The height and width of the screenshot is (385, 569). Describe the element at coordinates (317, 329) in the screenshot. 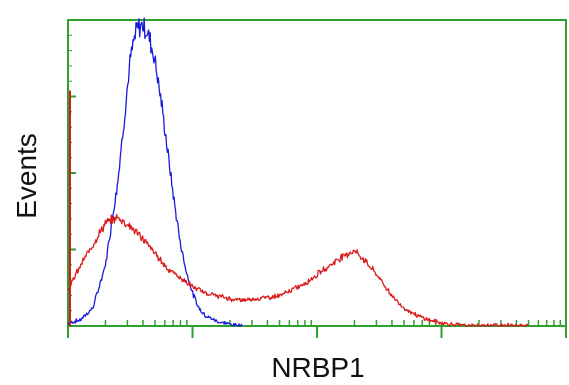

I see `x-axis-ticks` at that location.